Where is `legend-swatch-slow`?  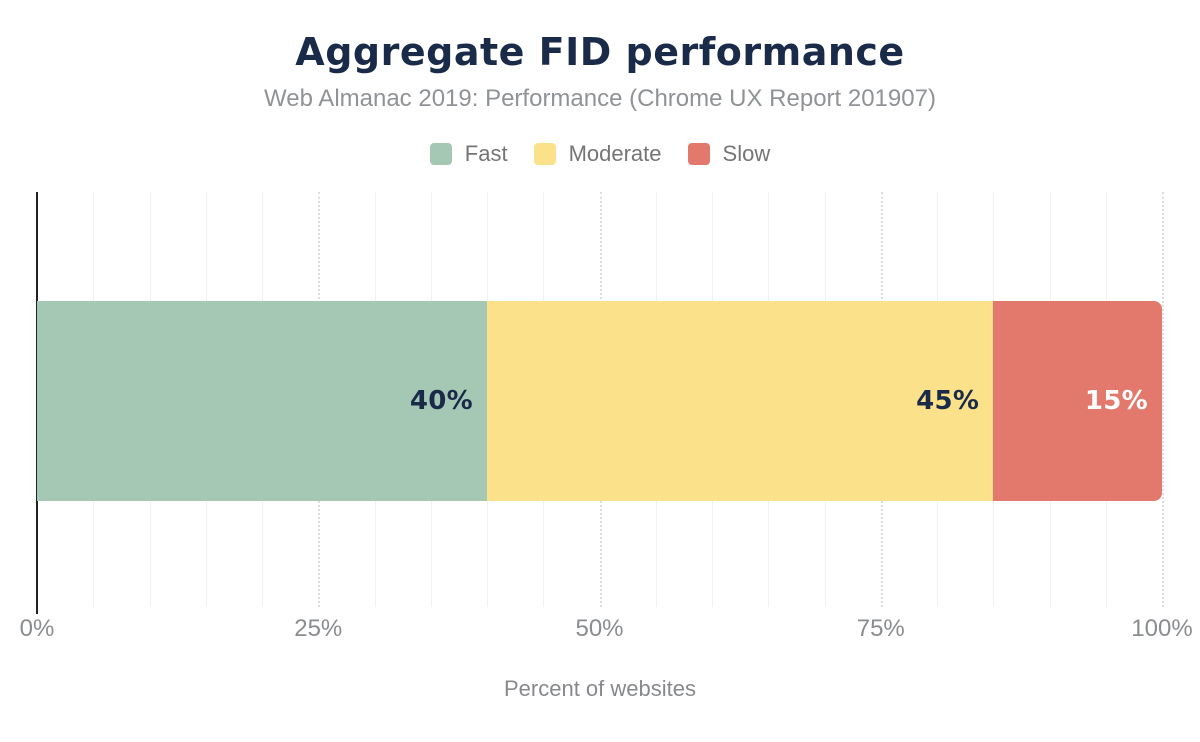 legend-swatch-slow is located at coordinates (698, 154).